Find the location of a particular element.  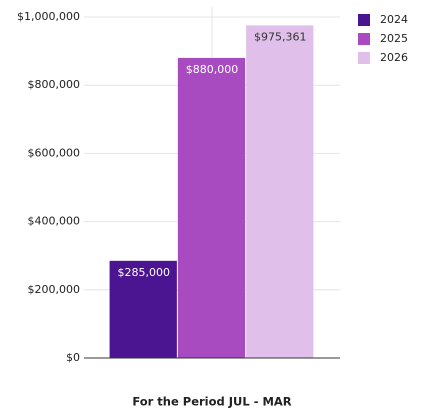

y-tick-label: $600,000 is located at coordinates (54, 152).